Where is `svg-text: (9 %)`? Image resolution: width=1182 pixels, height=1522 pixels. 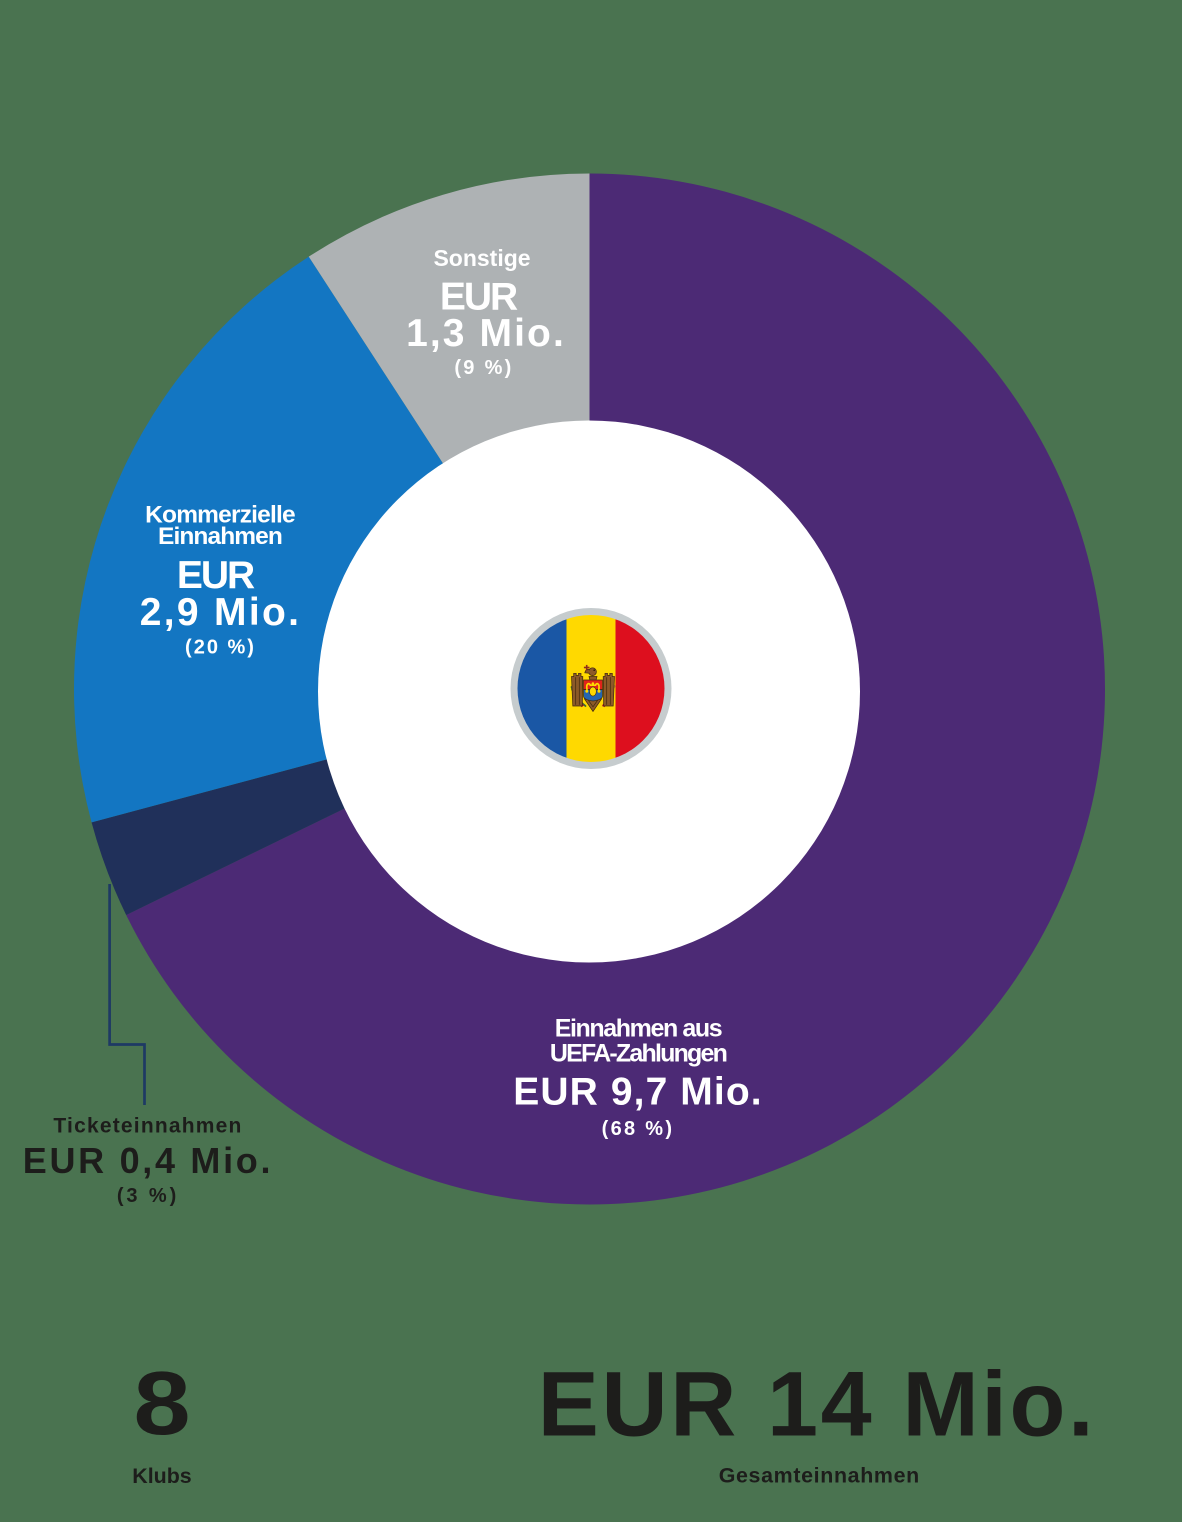 svg-text: (9 %) is located at coordinates (483, 368).